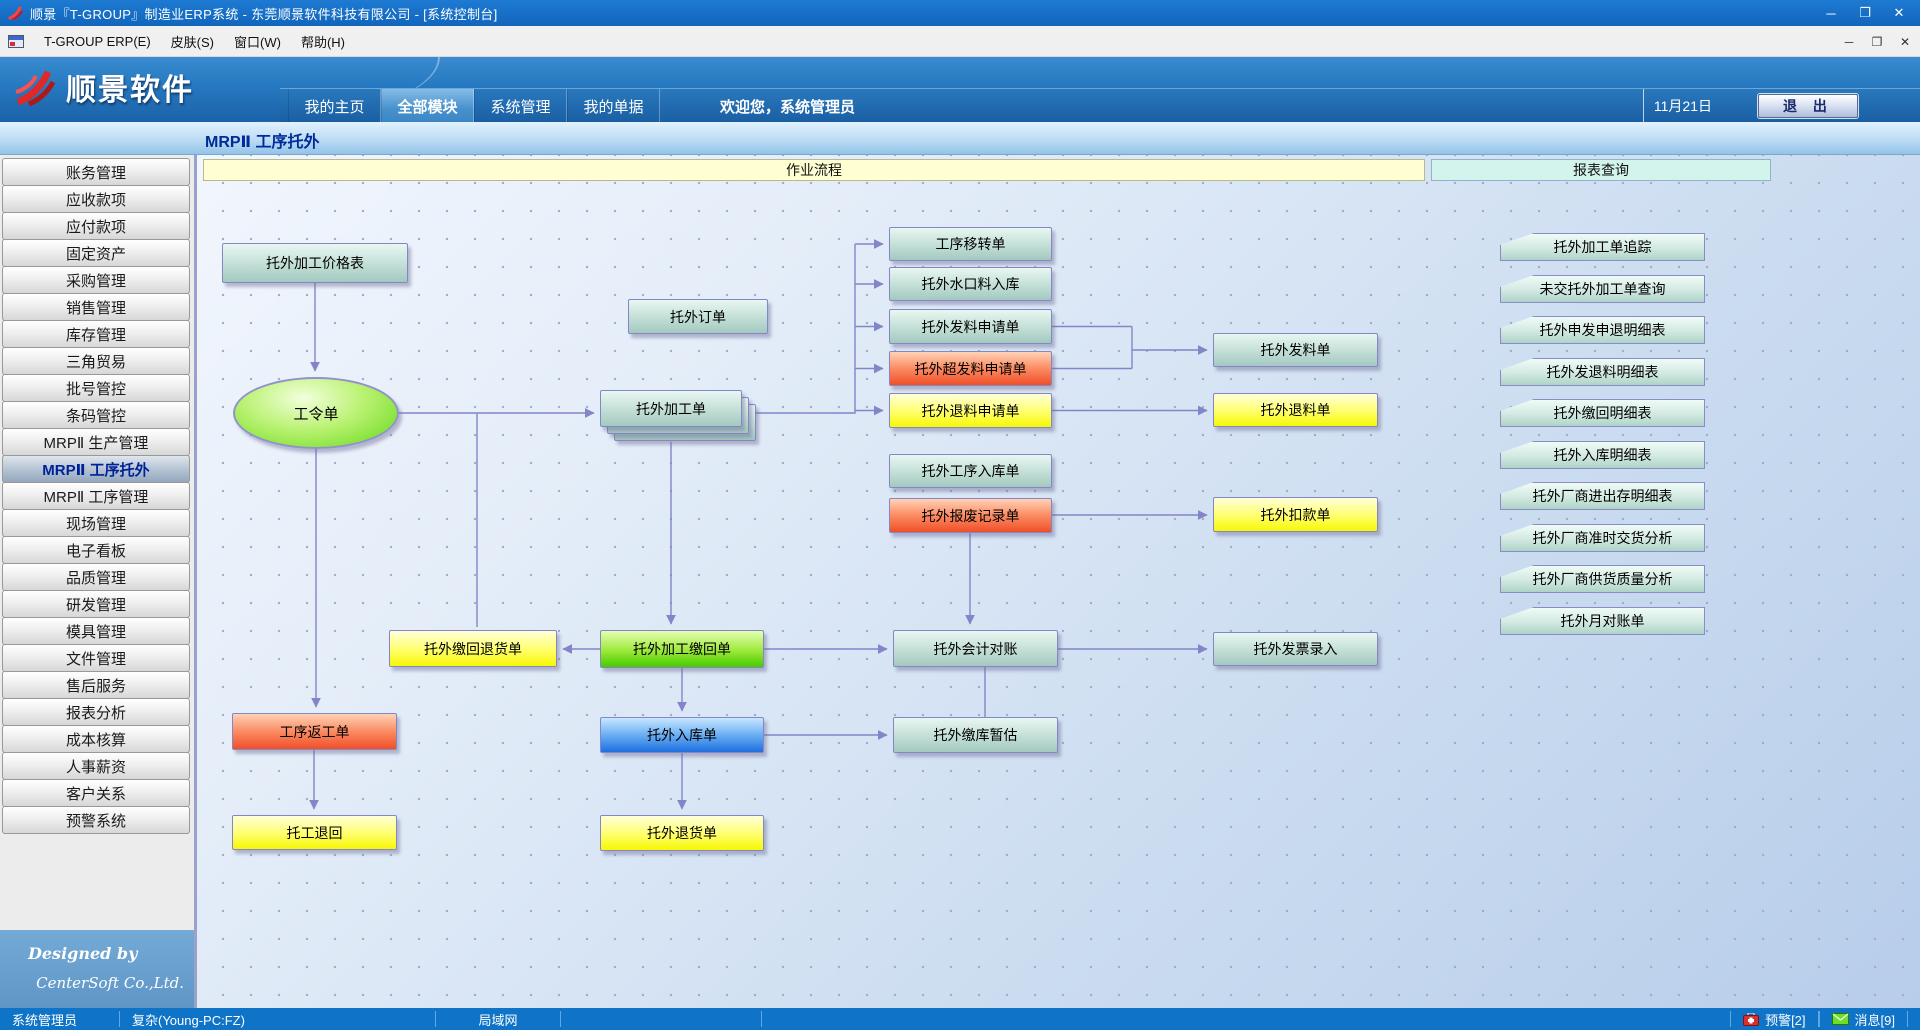 Image resolution: width=1920 pixels, height=1030 pixels. Describe the element at coordinates (473, 648) in the screenshot. I see `flow-node-submit-return-goods: 托外缴回退货单` at that location.